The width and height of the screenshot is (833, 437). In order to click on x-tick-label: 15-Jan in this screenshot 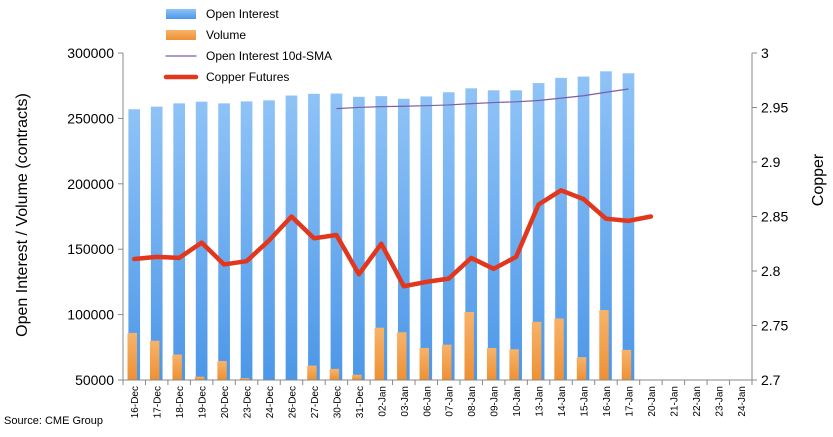, I will do `click(585, 401)`.